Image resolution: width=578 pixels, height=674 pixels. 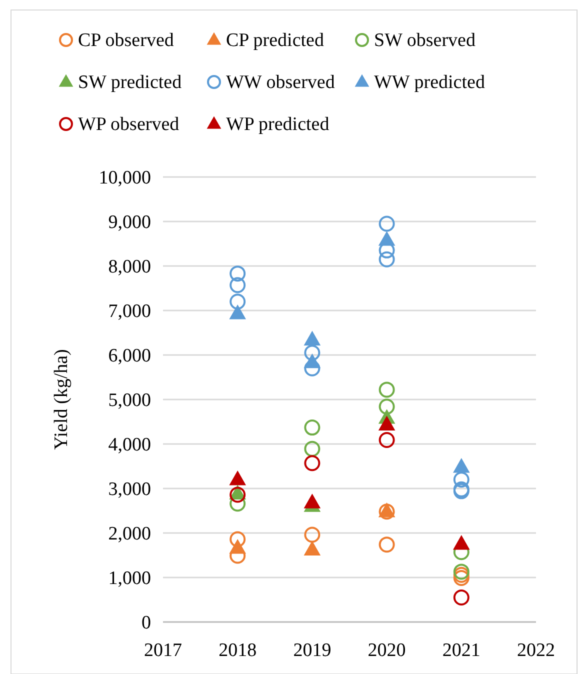 What do you see at coordinates (129, 579) in the screenshot?
I see `y-tick-label: 1,000` at bounding box center [129, 579].